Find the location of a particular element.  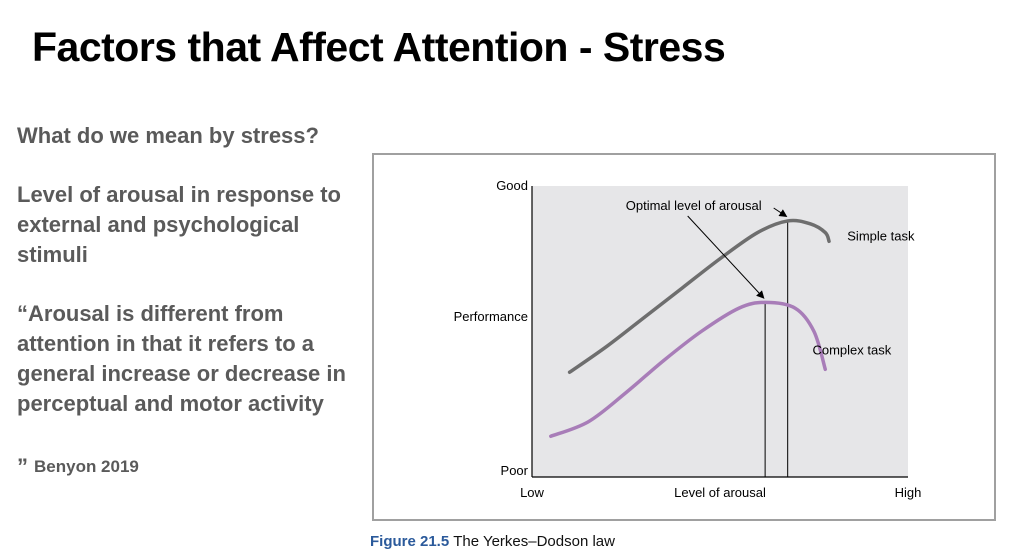

series-line-simple-task is located at coordinates (699, 296).